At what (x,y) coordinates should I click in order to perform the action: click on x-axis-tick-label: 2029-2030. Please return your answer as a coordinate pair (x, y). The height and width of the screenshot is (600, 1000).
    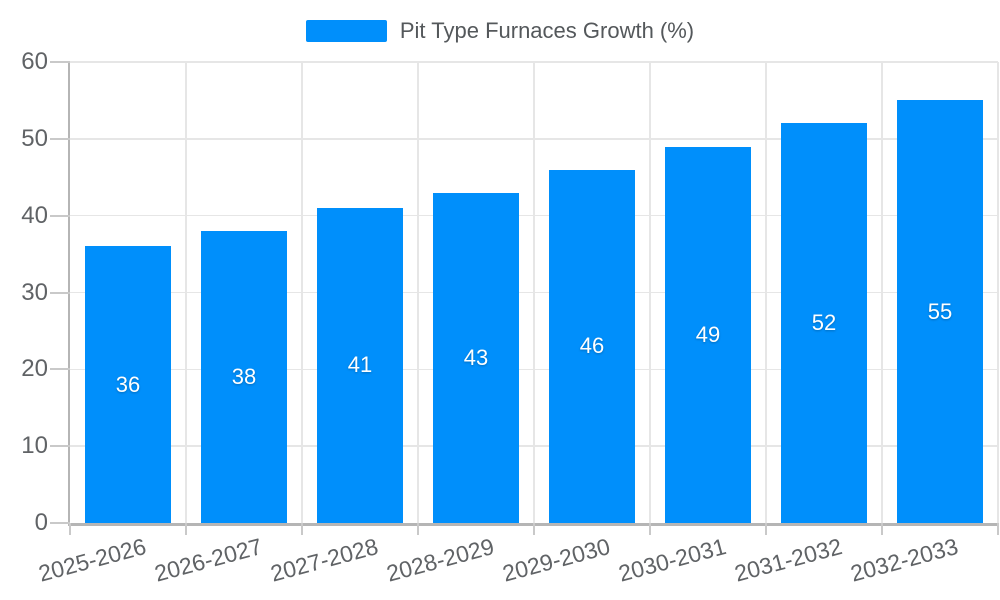
    Looking at the image, I should click on (556, 560).